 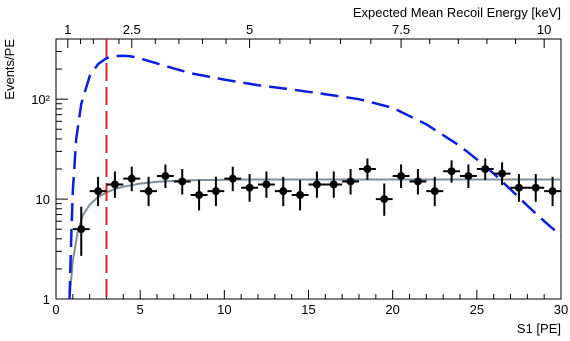 I want to click on x-tick-label: 20, so click(x=392, y=309).